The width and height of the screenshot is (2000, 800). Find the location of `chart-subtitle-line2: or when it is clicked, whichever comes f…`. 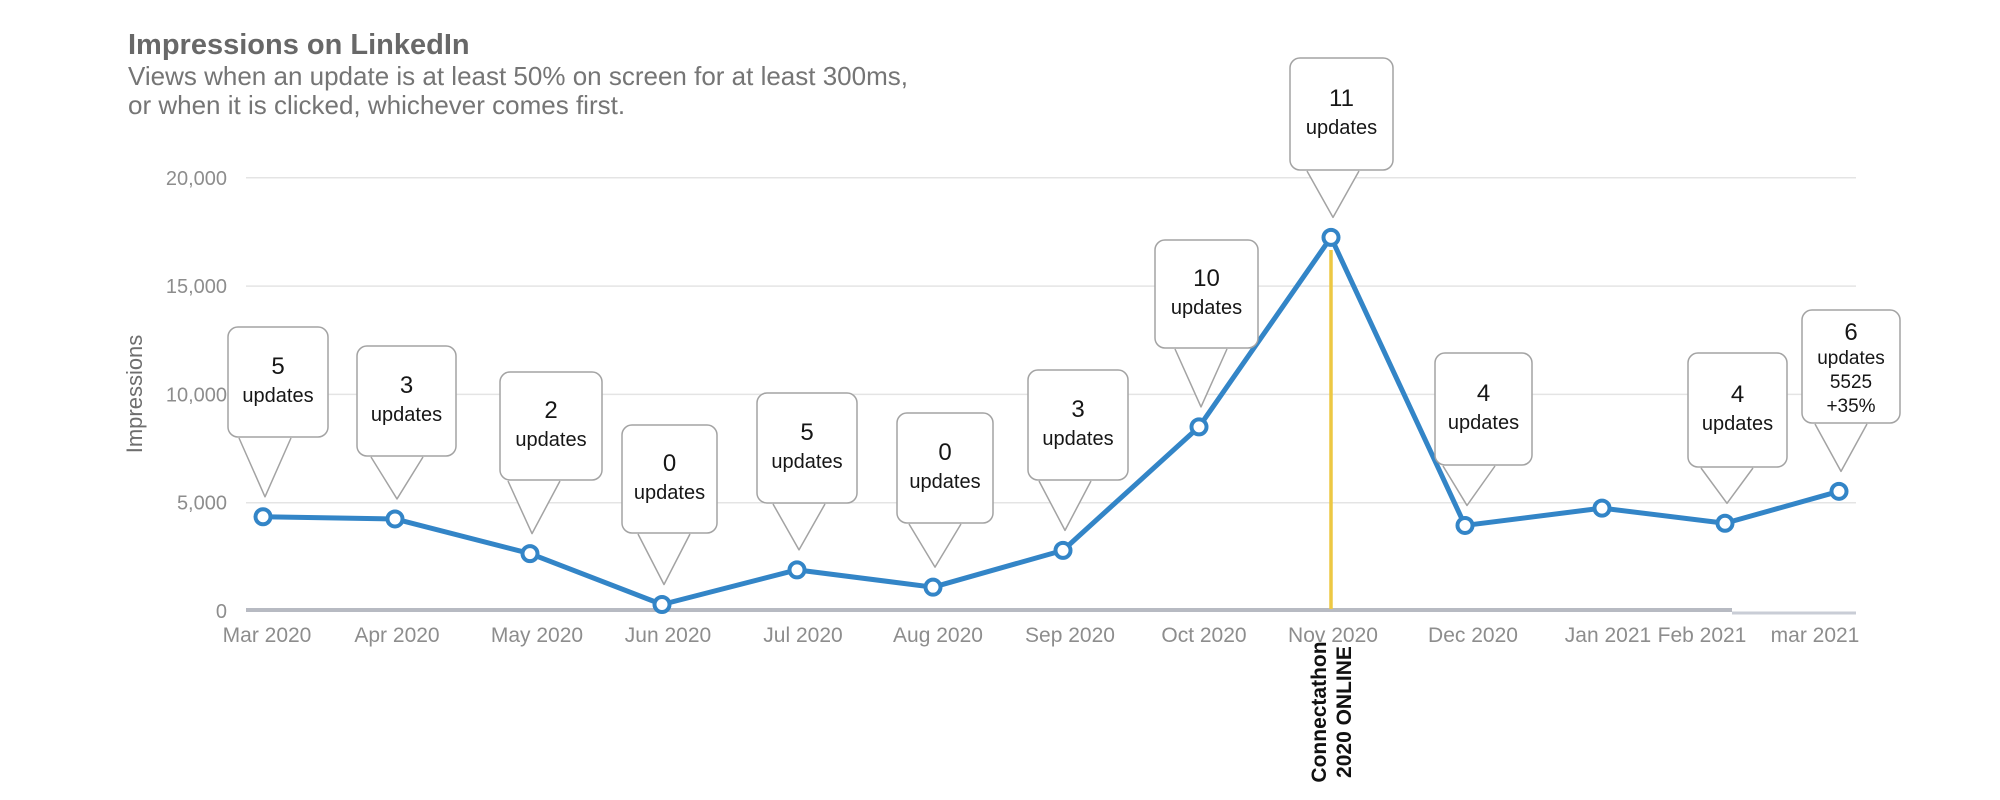

chart-subtitle-line2: or when it is clicked, whichever comes f… is located at coordinates (377, 105).